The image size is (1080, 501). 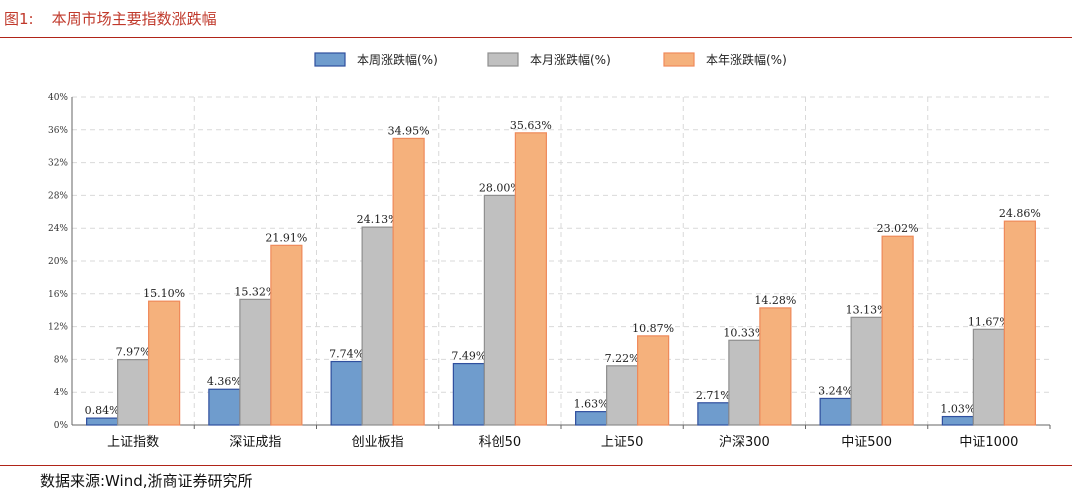 What do you see at coordinates (622, 358) in the screenshot?
I see `data-label: 7.22%` at bounding box center [622, 358].